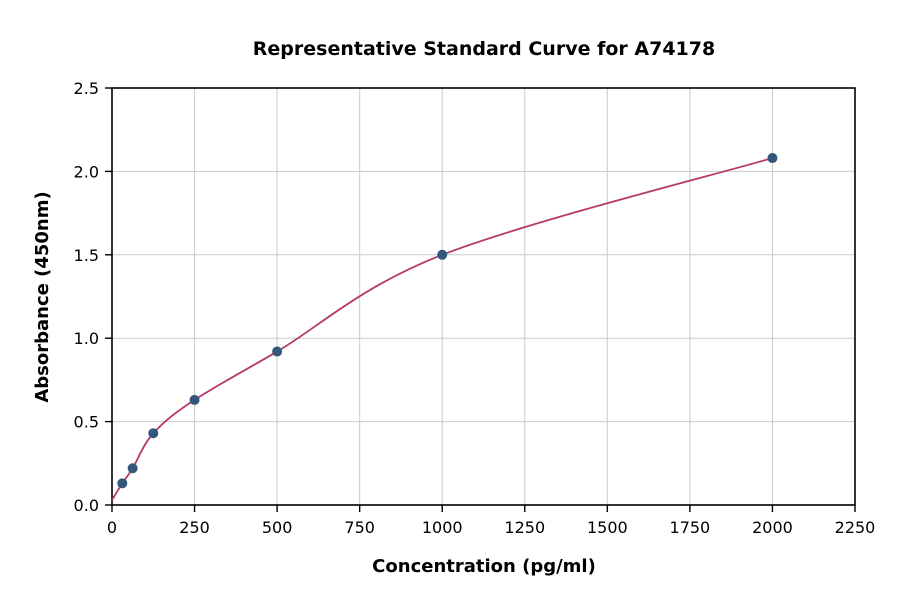 Image resolution: width=900 pixels, height=594 pixels. Describe the element at coordinates (855, 527) in the screenshot. I see `x-tick-label: 2250` at that location.